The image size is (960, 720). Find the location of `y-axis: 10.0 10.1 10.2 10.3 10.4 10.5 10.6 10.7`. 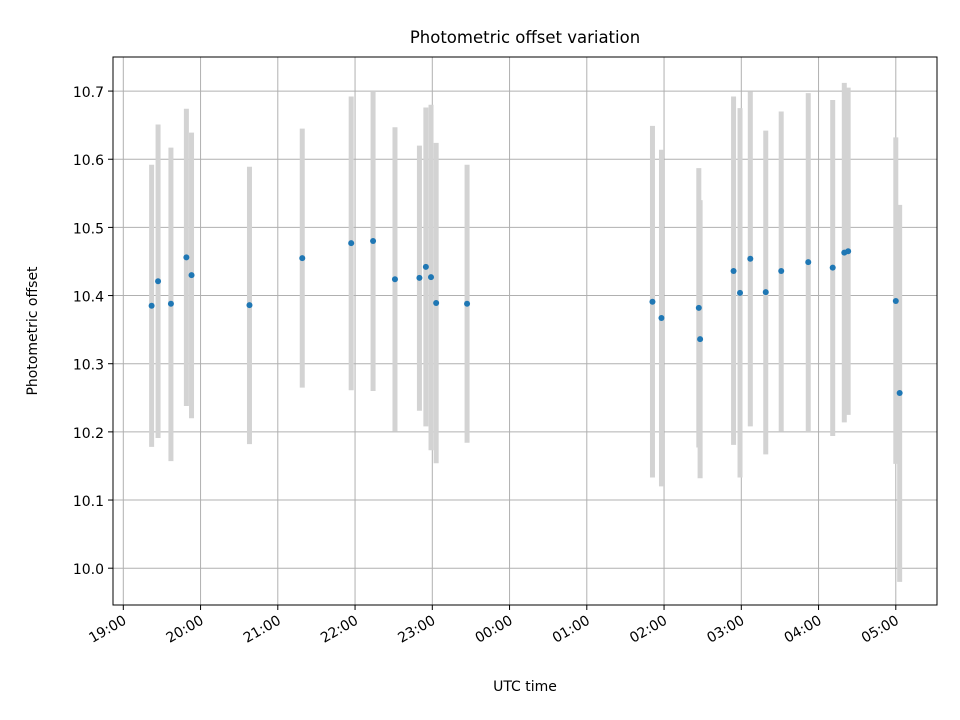

y-axis: 10.0 10.1 10.2 10.3 10.4 10.5 10.6 10.7 is located at coordinates (93, 331).